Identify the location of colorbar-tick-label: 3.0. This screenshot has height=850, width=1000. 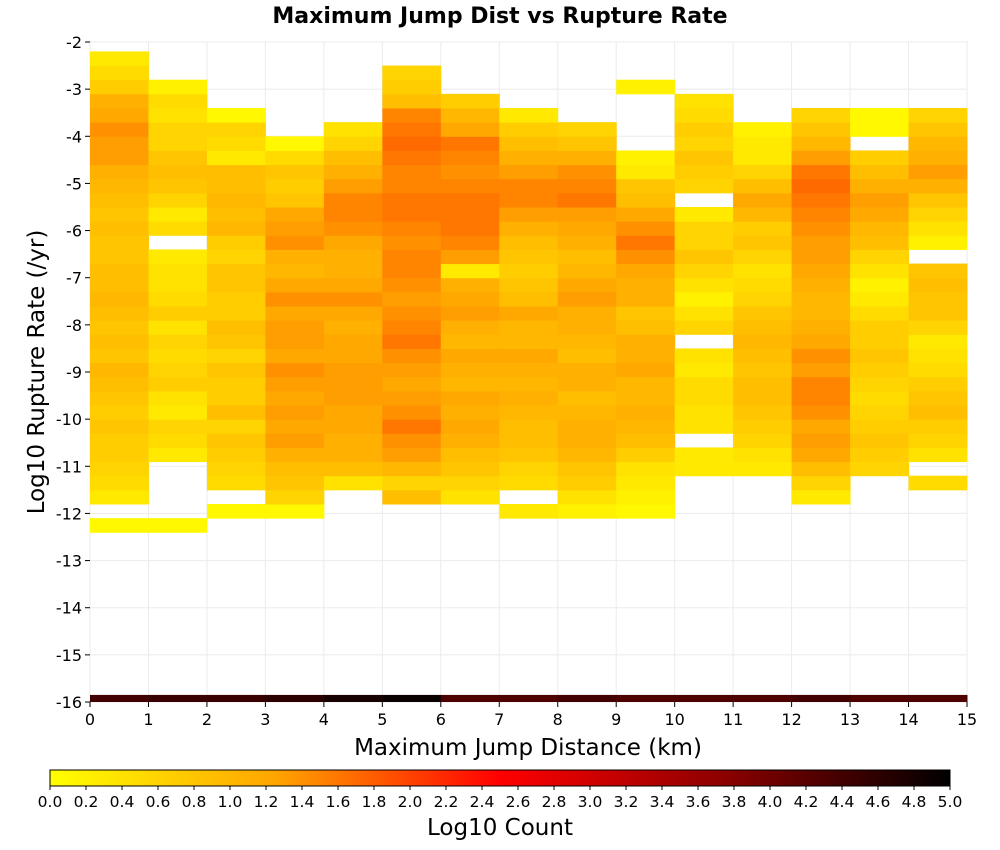
(590, 802).